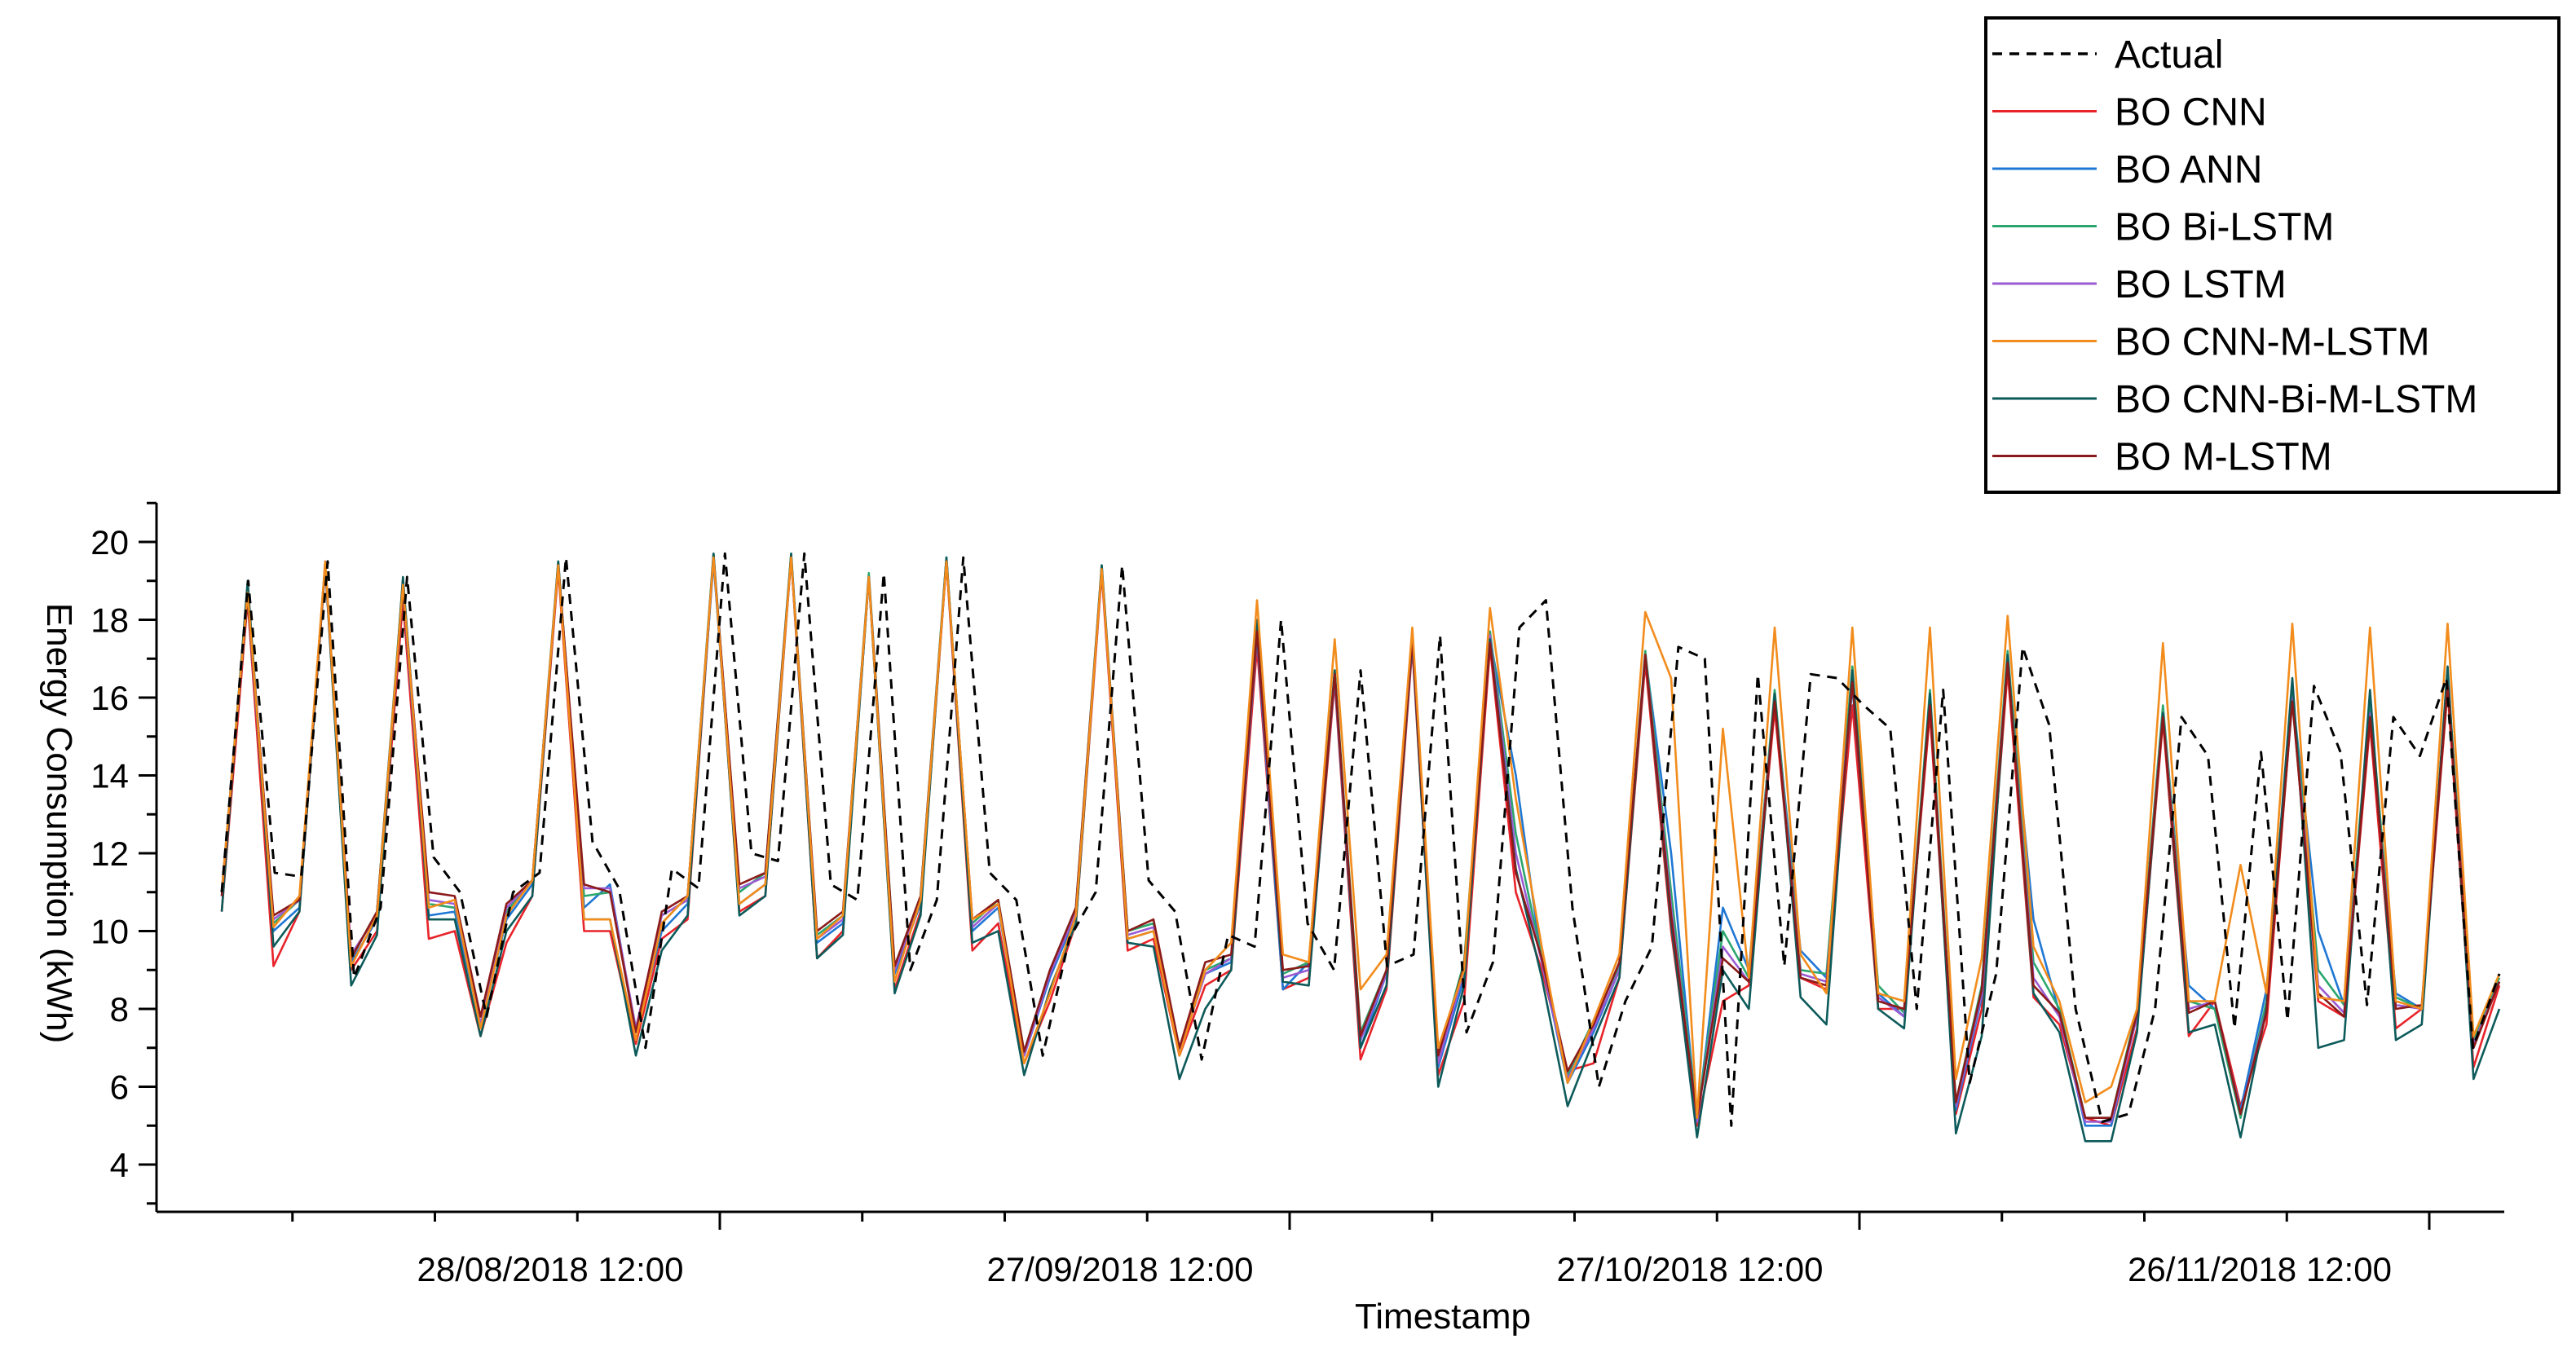  What do you see at coordinates (2169, 55) in the screenshot?
I see `legend-label: Actual` at bounding box center [2169, 55].